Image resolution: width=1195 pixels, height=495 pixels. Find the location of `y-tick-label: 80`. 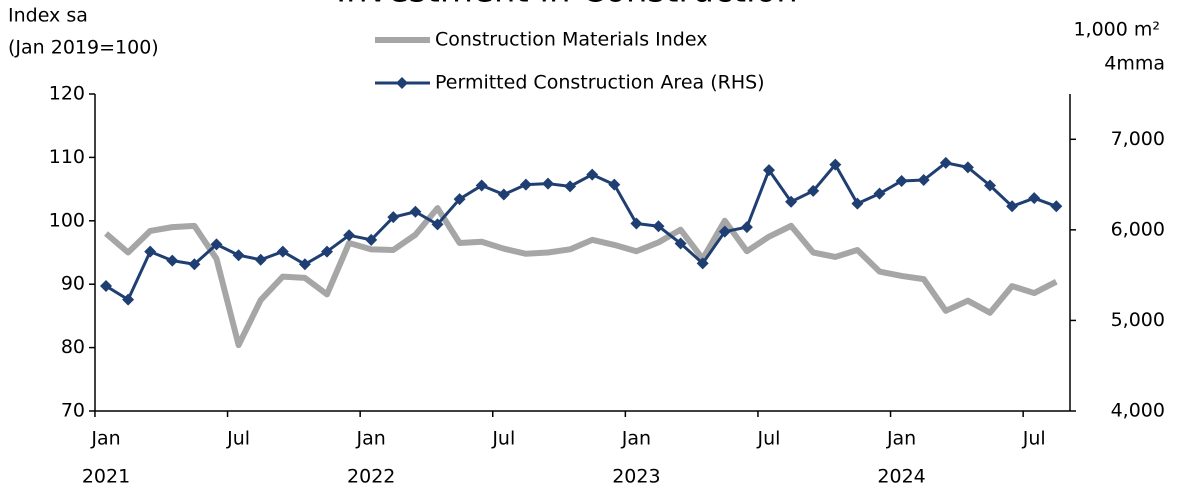

y-tick-label: 80 is located at coordinates (73, 347).